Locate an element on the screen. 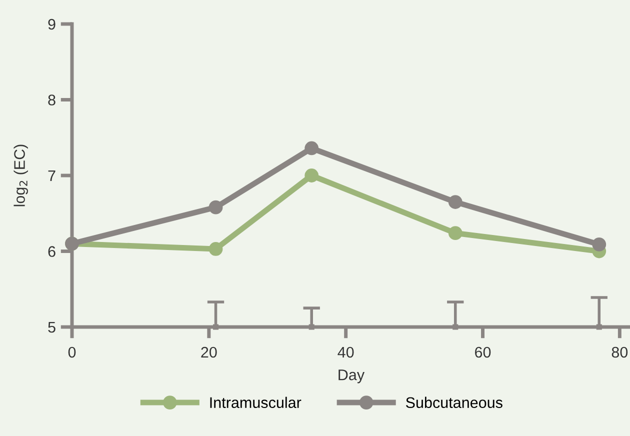 The height and width of the screenshot is (436, 630). y-tick-label: 9 is located at coordinates (52, 24).